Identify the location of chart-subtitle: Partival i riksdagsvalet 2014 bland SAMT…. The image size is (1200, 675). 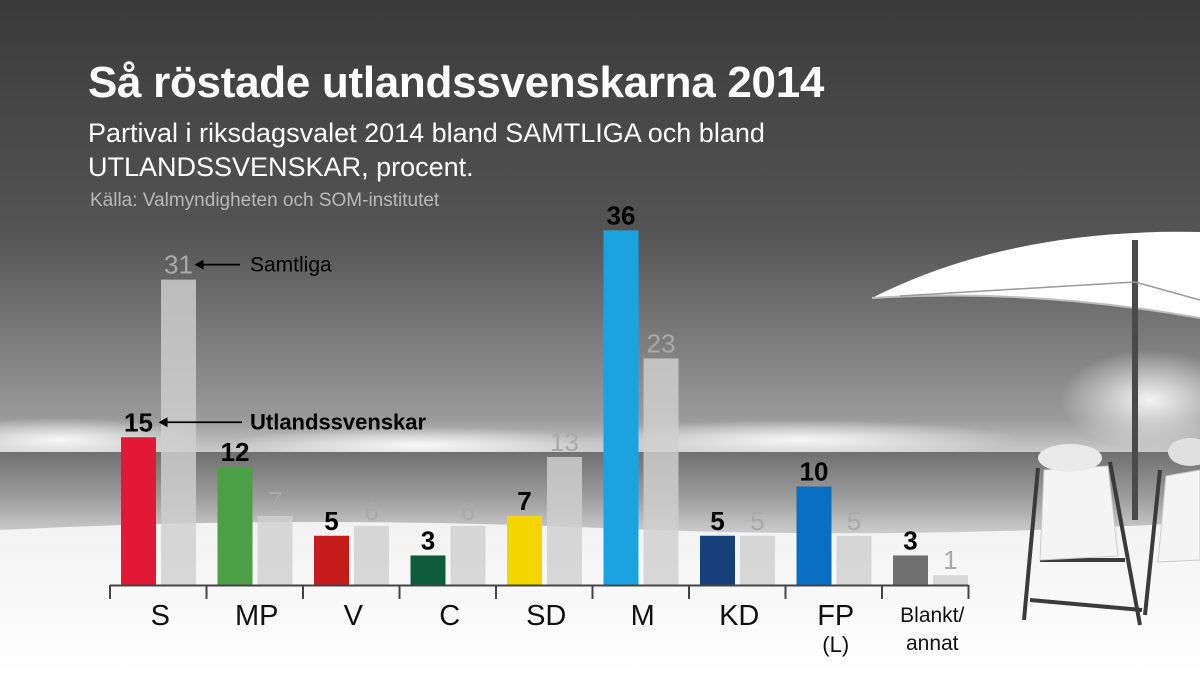
(426, 150).